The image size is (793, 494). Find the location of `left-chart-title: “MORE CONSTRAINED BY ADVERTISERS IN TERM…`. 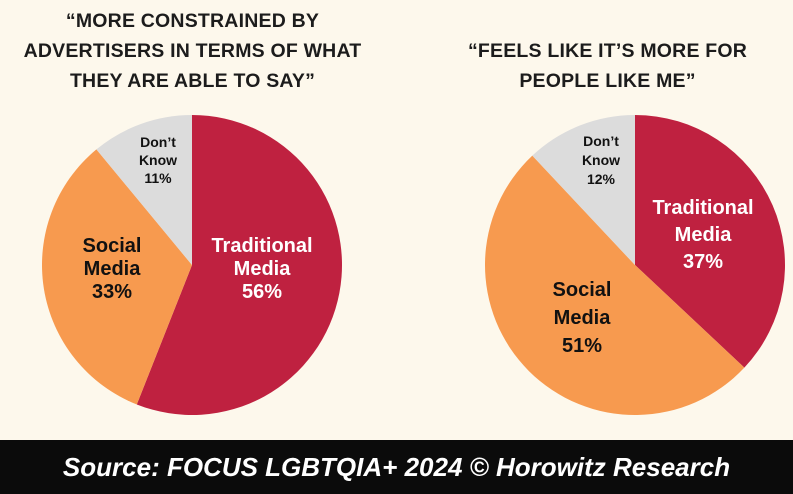

left-chart-title: “MORE CONSTRAINED BY ADVERTISERS IN TERM… is located at coordinates (192, 51).